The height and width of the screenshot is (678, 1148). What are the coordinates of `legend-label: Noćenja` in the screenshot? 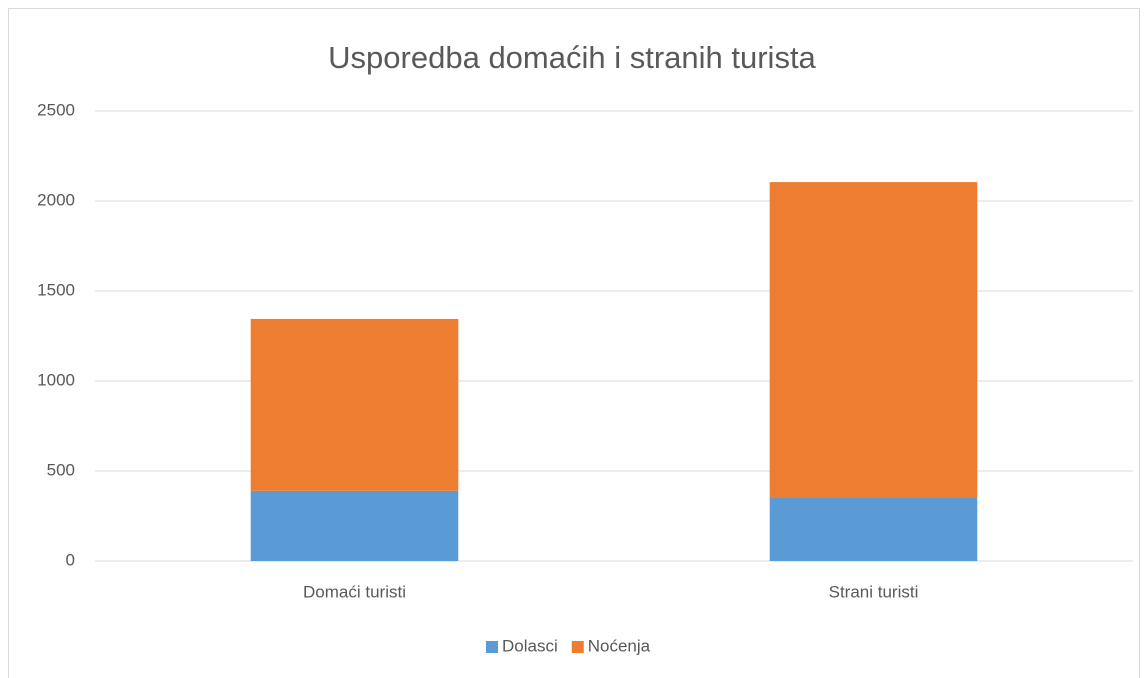 It's located at (619, 645).